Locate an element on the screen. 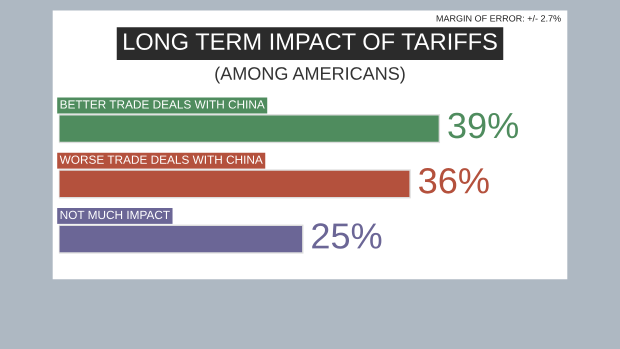 This screenshot has height=349, width=620. y-tick-label: BETTER TRADE DEALS WITH CHINA is located at coordinates (162, 104).